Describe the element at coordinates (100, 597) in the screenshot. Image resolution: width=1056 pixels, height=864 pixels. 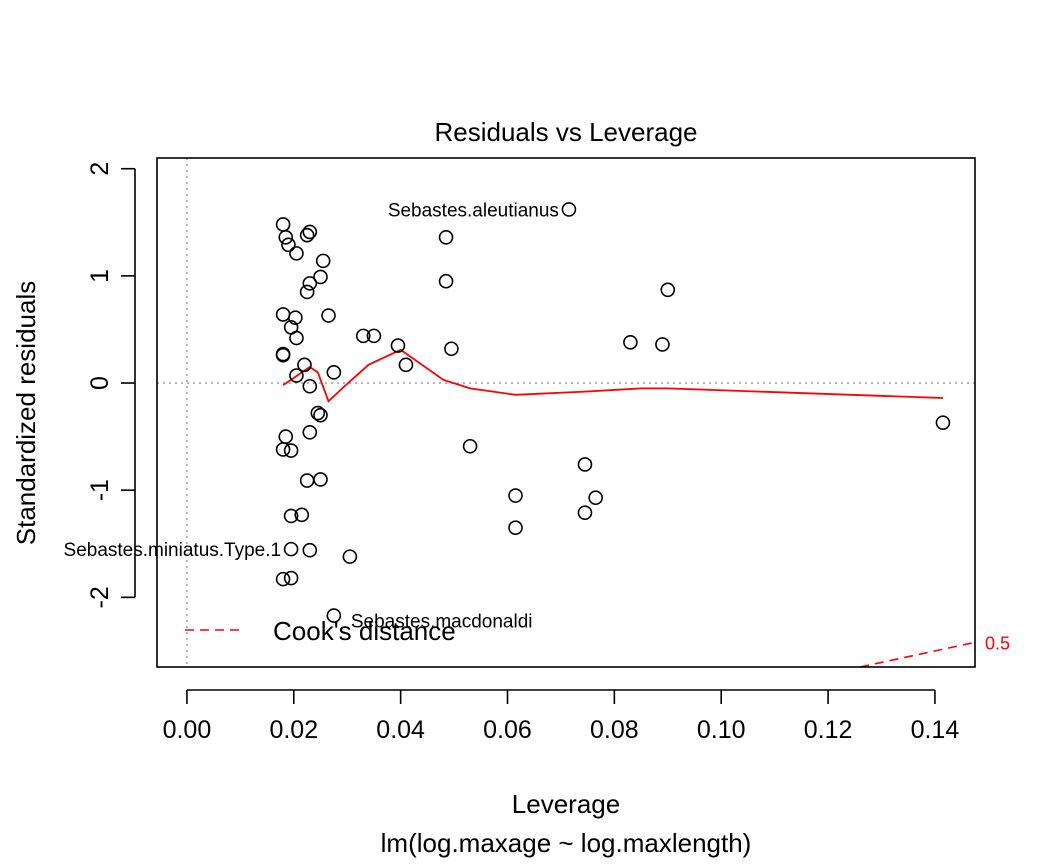
I see `y-tick-label: -2` at that location.